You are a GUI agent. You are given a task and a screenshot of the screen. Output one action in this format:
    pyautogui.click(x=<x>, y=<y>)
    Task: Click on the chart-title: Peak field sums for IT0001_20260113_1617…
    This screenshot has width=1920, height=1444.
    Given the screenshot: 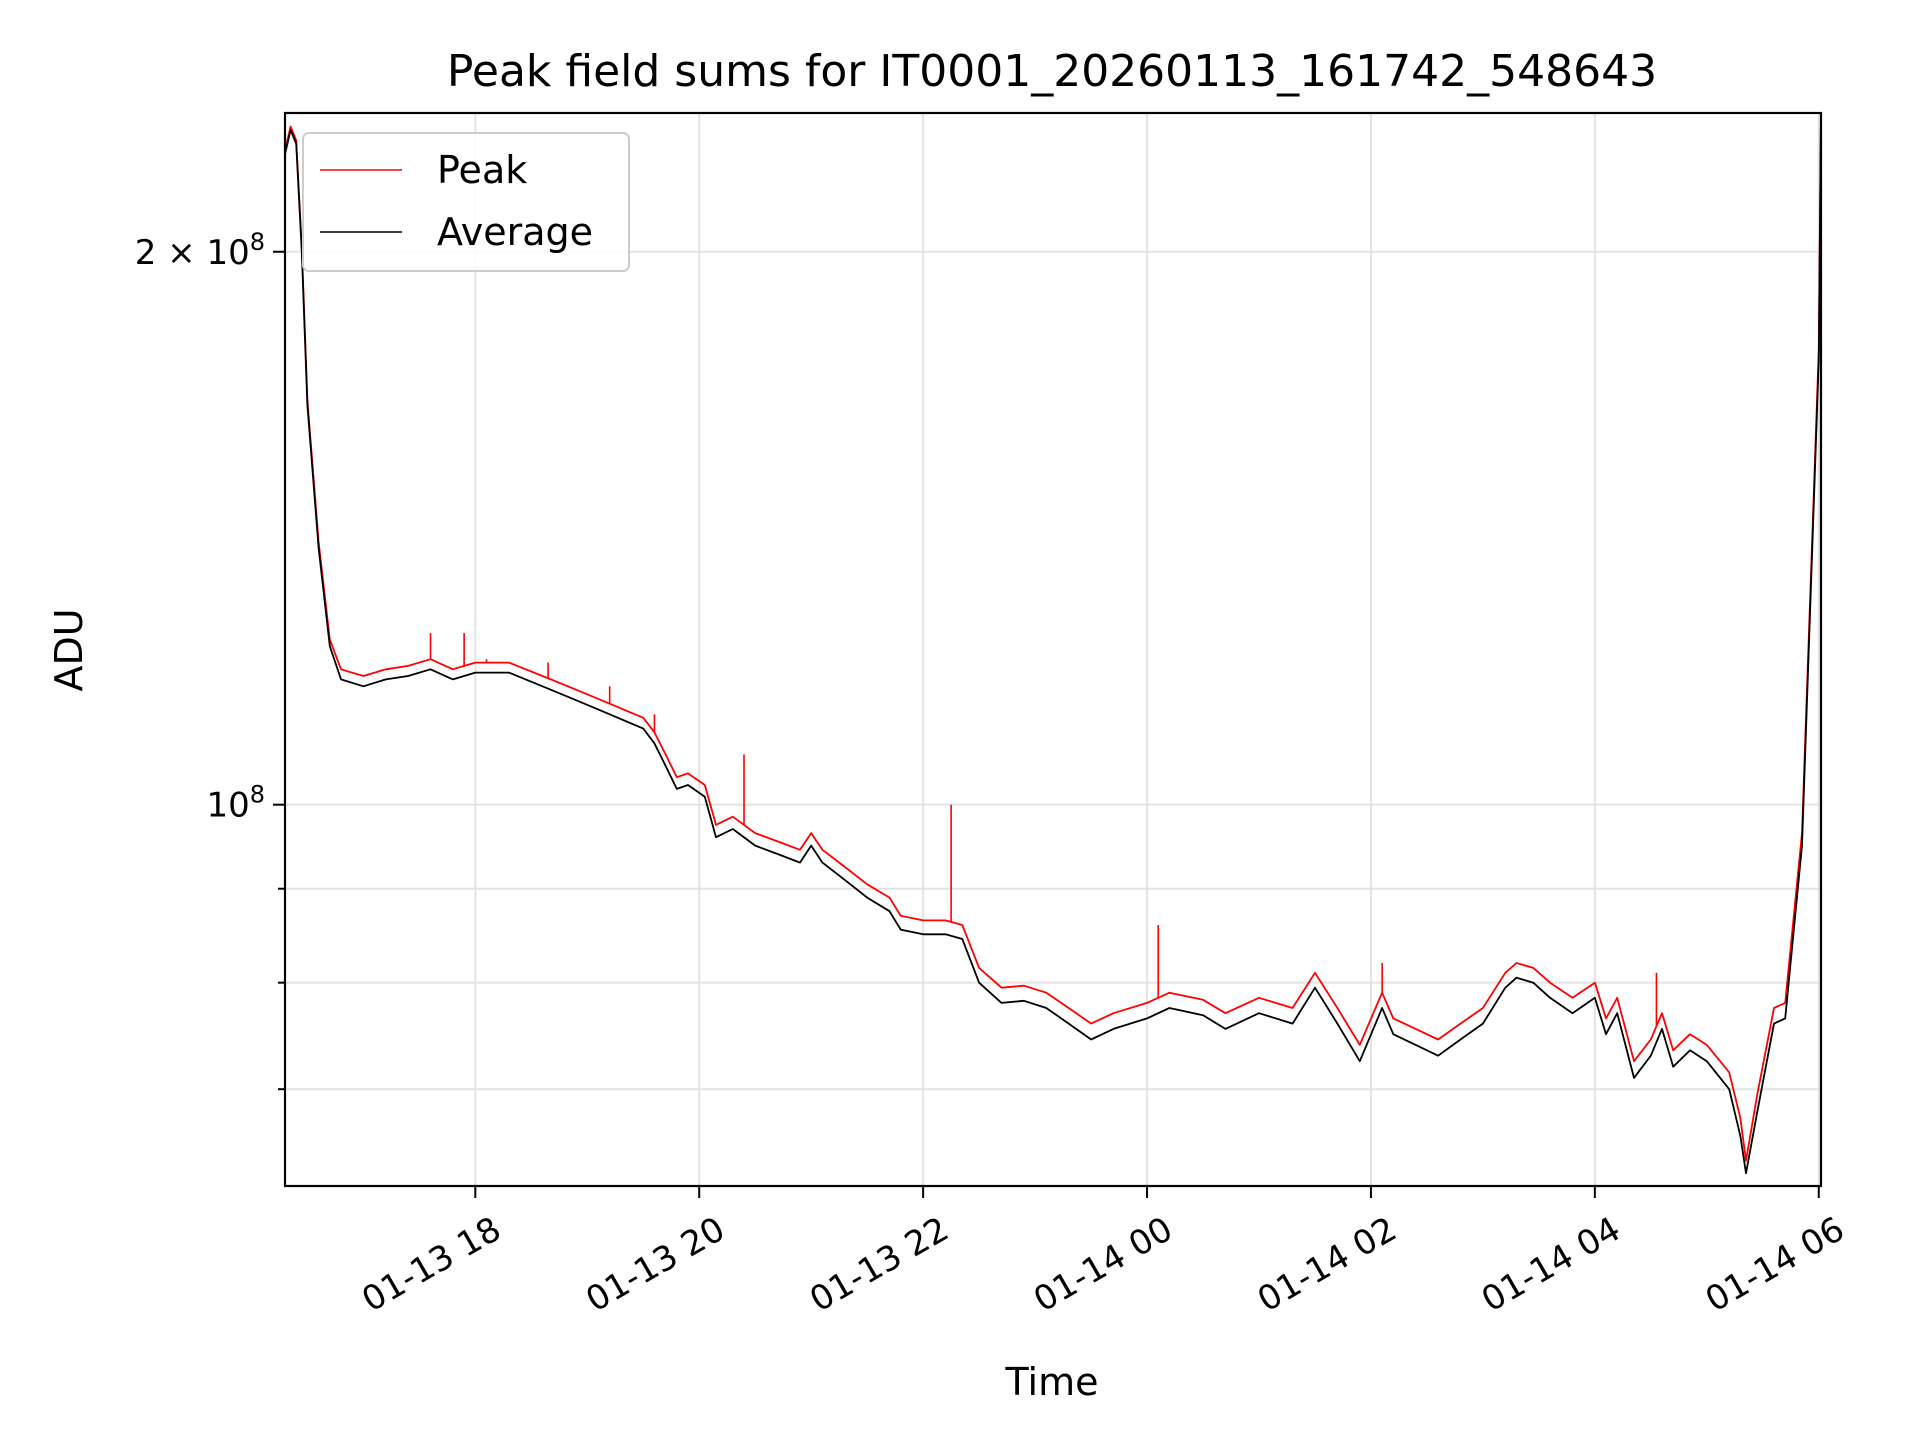 What is the action you would take?
    pyautogui.click(x=1052, y=71)
    